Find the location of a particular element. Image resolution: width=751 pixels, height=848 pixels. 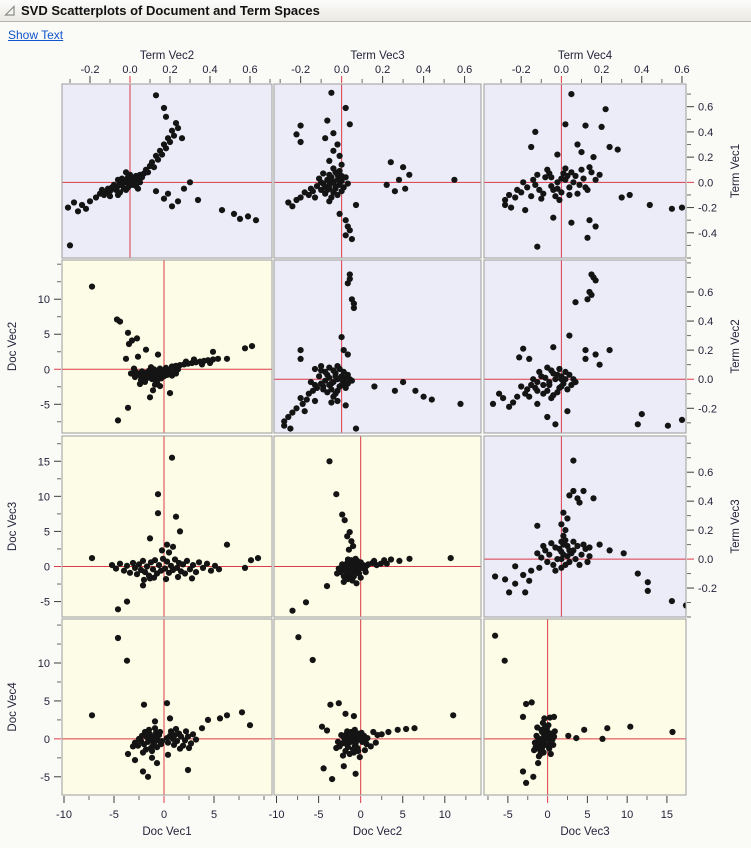

scatter-panel-r4c3 is located at coordinates (585, 707).